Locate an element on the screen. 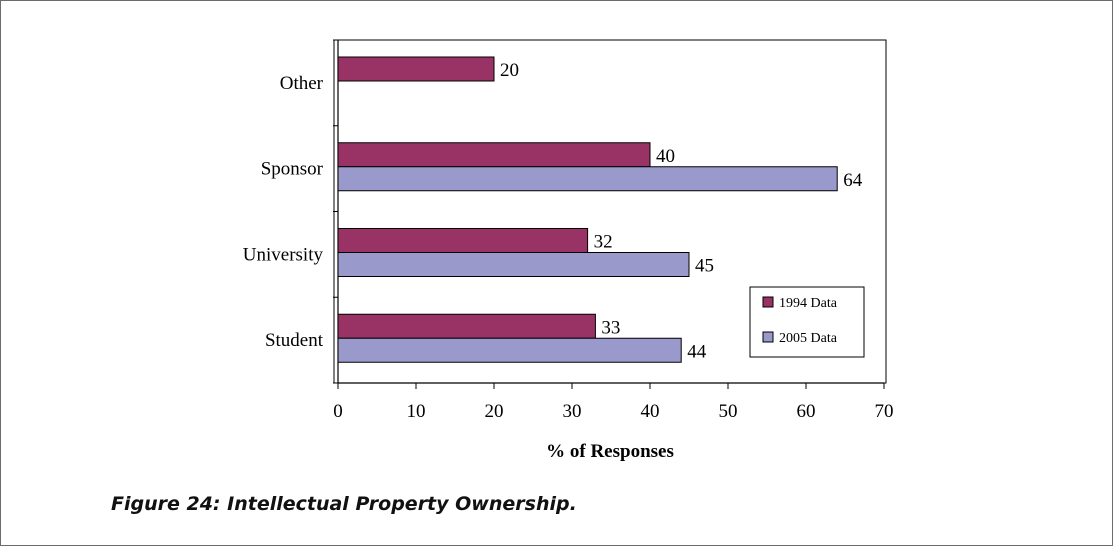 This screenshot has height=547, width=1113. x-tick-label: 10 is located at coordinates (416, 411).